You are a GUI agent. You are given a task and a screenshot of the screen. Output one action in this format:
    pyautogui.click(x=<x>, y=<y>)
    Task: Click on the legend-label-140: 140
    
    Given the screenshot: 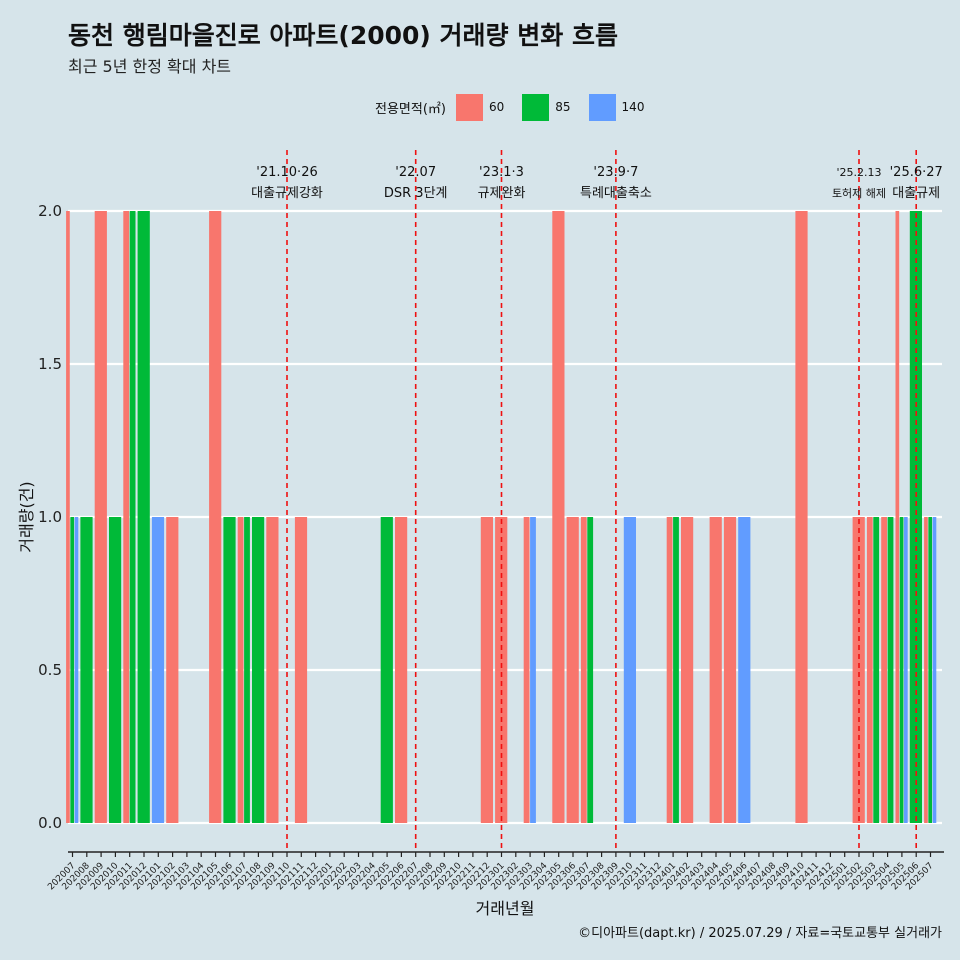 What is the action you would take?
    pyautogui.click(x=633, y=107)
    